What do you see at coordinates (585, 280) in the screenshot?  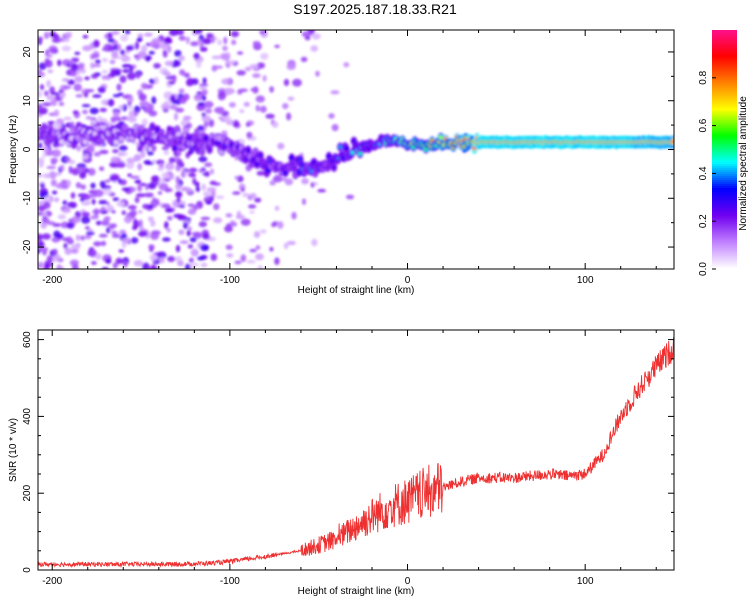 I see `x-tick-label: 100` at bounding box center [585, 280].